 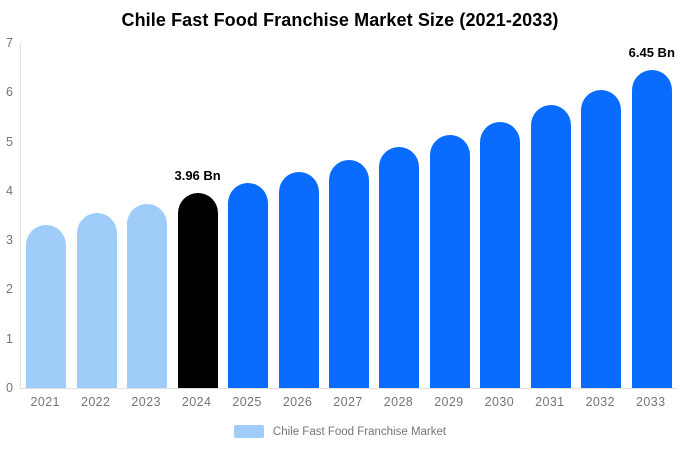 What do you see at coordinates (359, 431) in the screenshot?
I see `legend-label: Chile Fast Food Franchise Market` at bounding box center [359, 431].